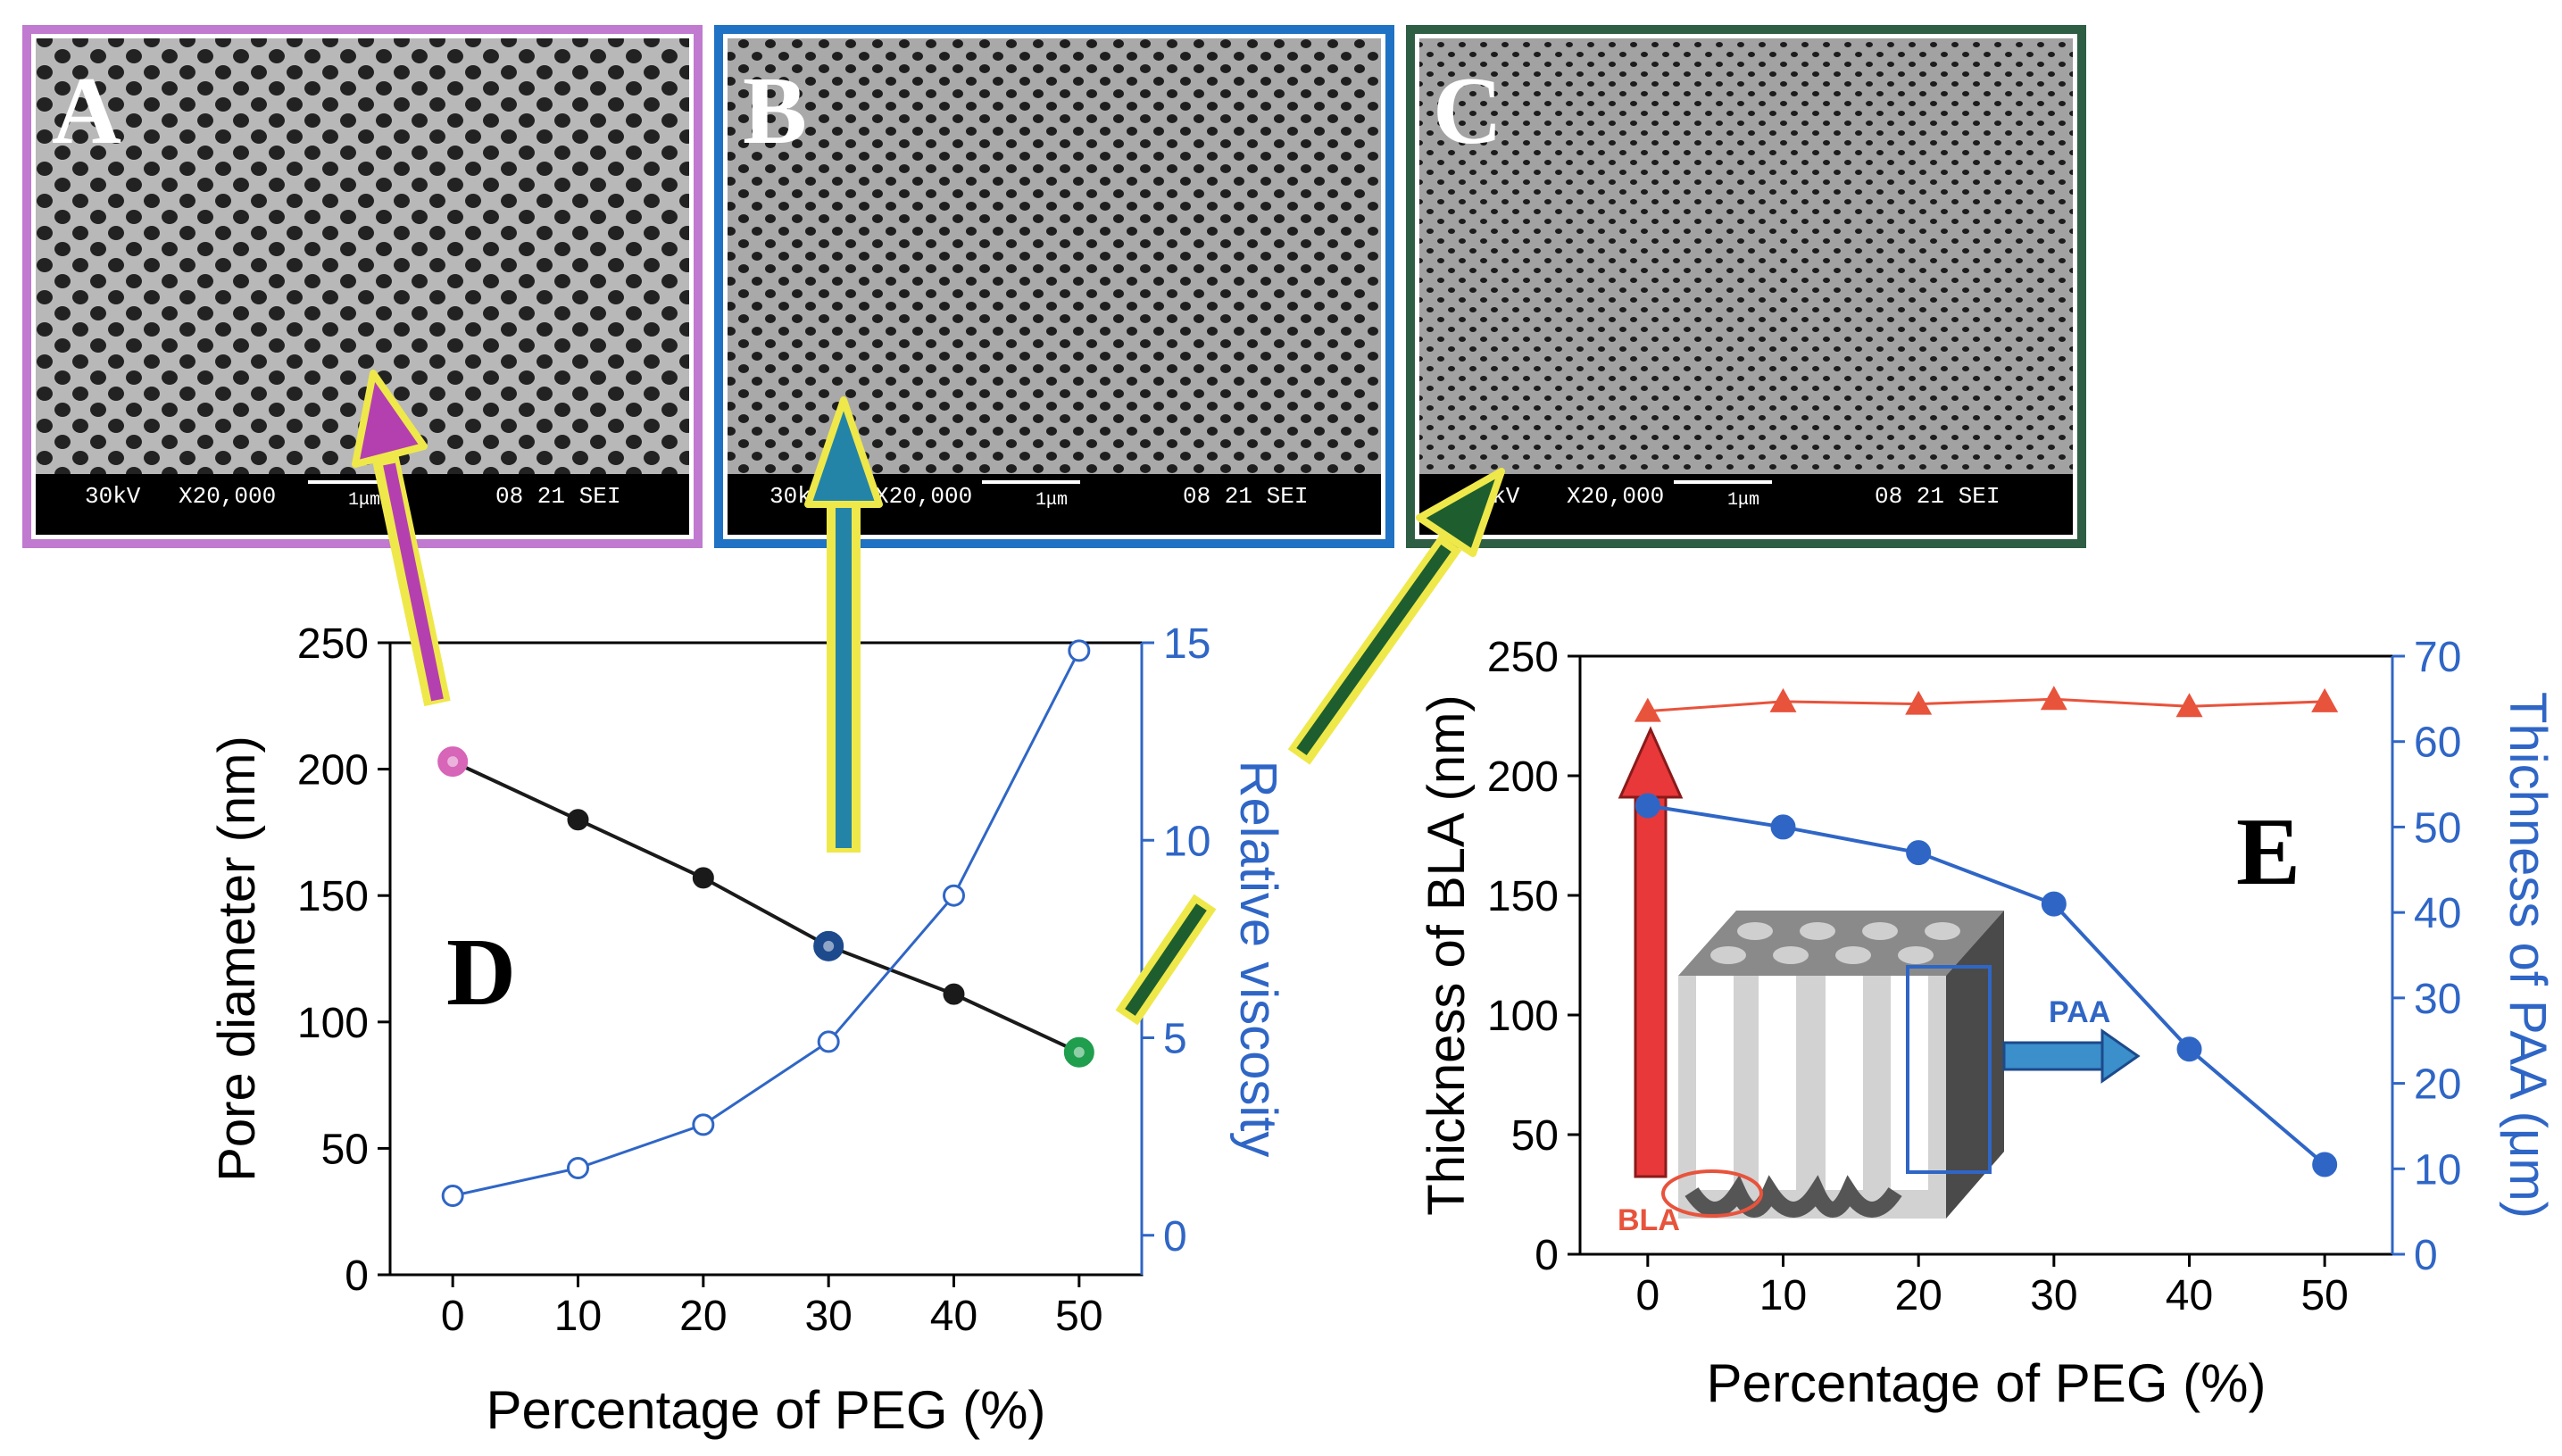  I want to click on panel-c-border, so click(1746, 286).